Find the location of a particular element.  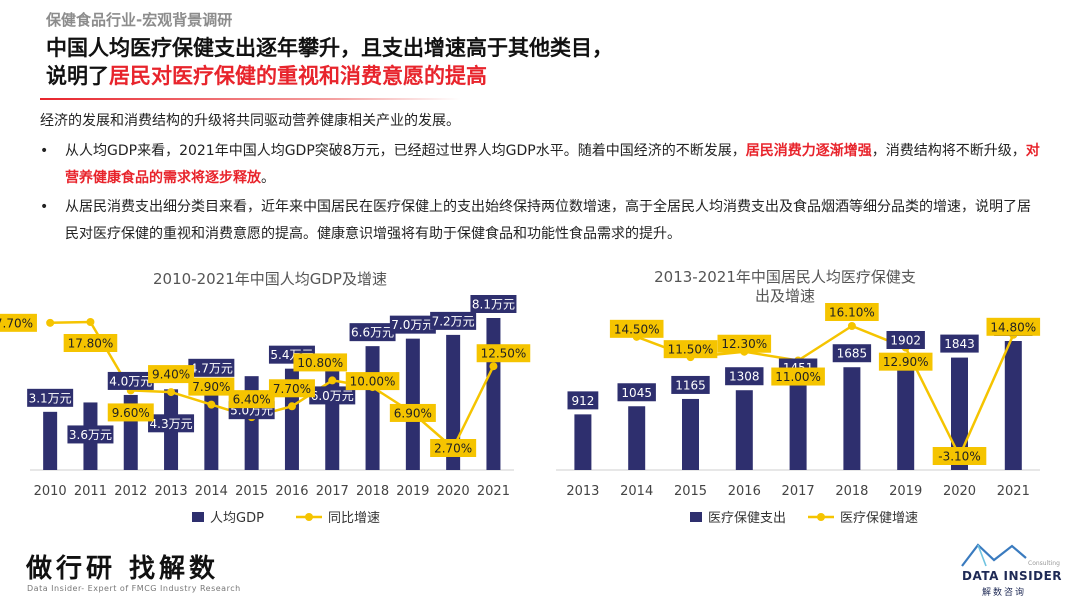

chart0-legend-line-label: 同比增速 is located at coordinates (354, 518).